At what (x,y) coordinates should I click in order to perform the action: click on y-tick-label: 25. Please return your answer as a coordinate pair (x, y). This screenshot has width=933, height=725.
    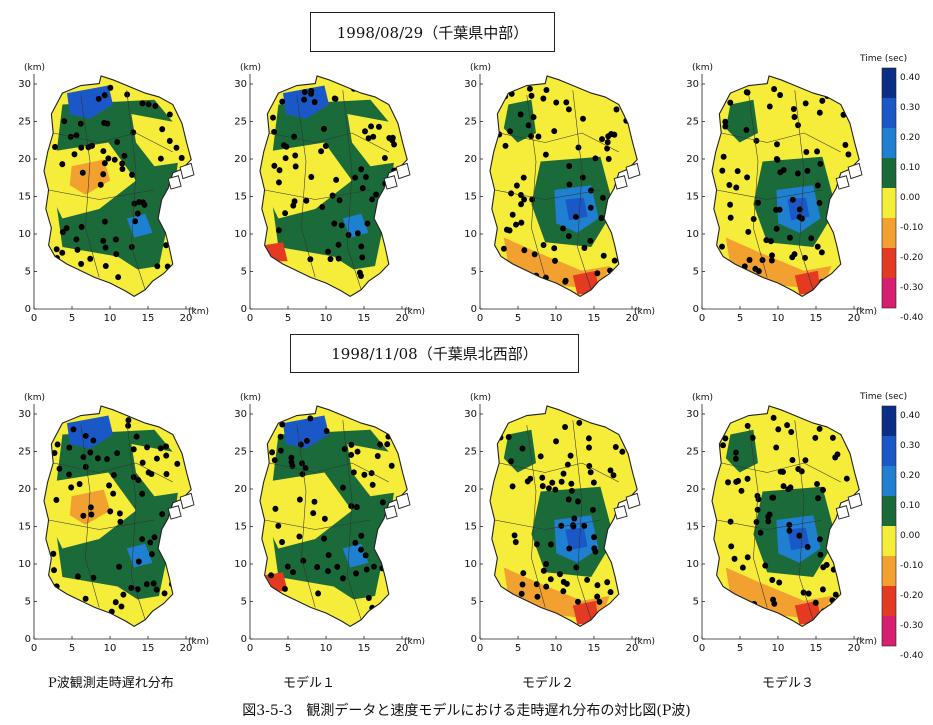
    Looking at the image, I should click on (240, 122).